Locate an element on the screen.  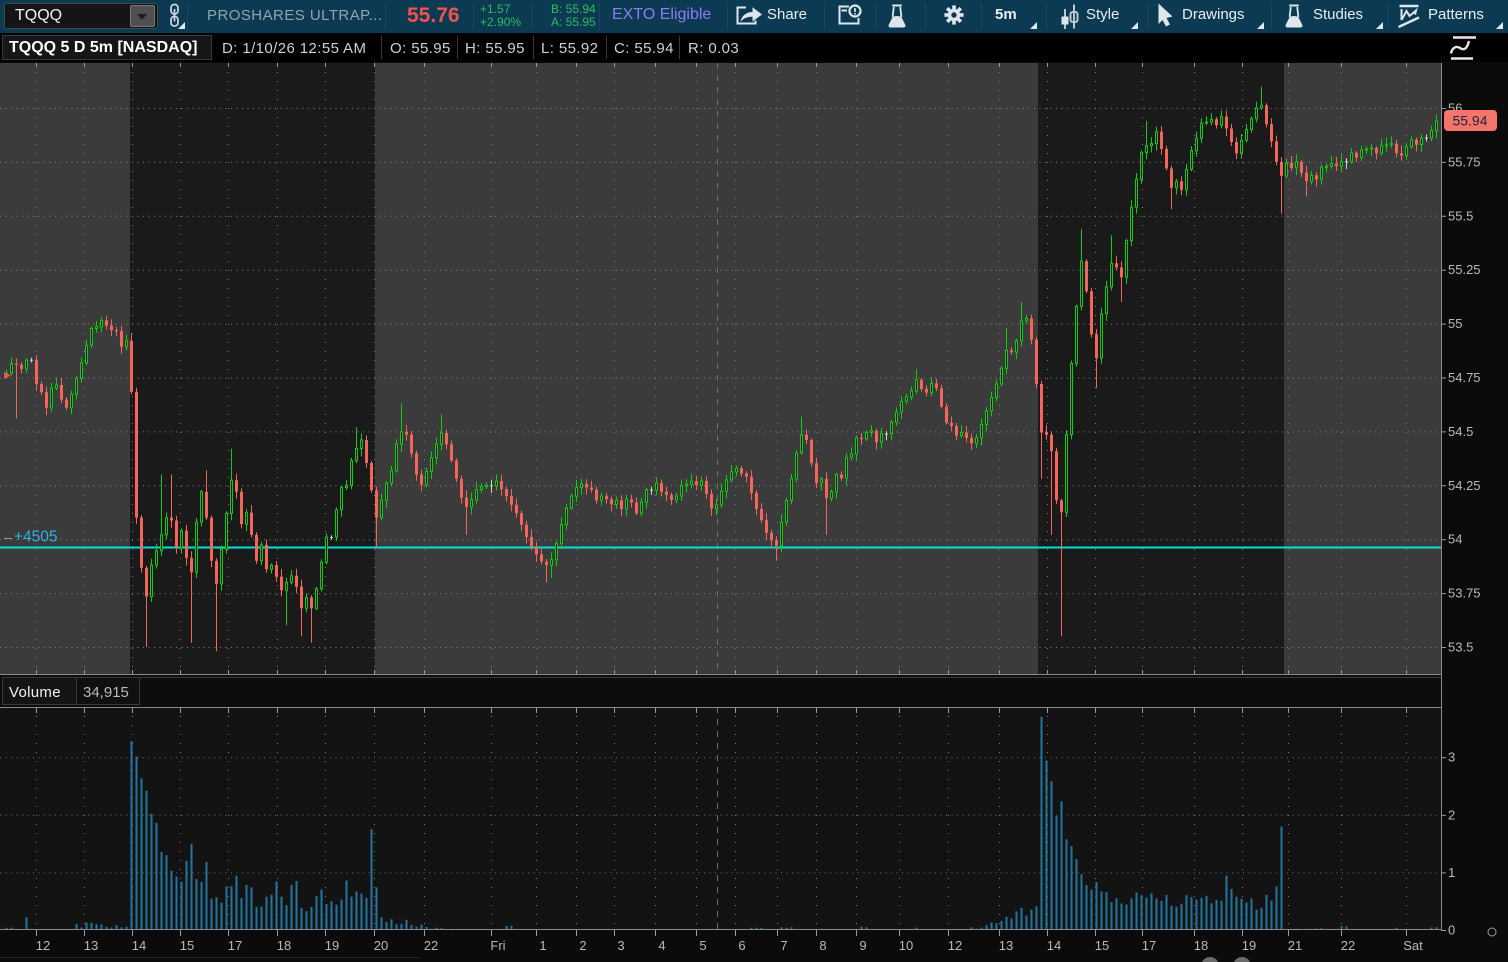
svg-text: 55 is located at coordinates (1455, 323).